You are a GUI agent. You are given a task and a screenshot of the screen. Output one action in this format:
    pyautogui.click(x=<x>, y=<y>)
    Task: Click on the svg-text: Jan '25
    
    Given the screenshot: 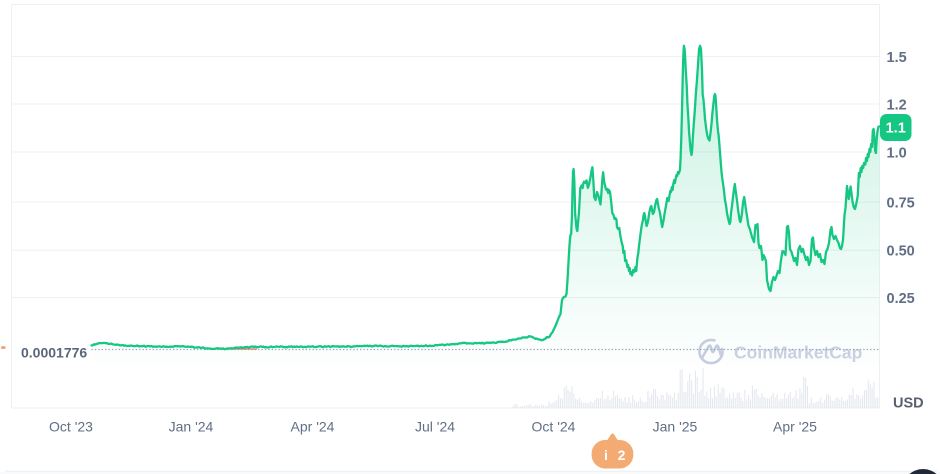 What is the action you would take?
    pyautogui.click(x=675, y=427)
    